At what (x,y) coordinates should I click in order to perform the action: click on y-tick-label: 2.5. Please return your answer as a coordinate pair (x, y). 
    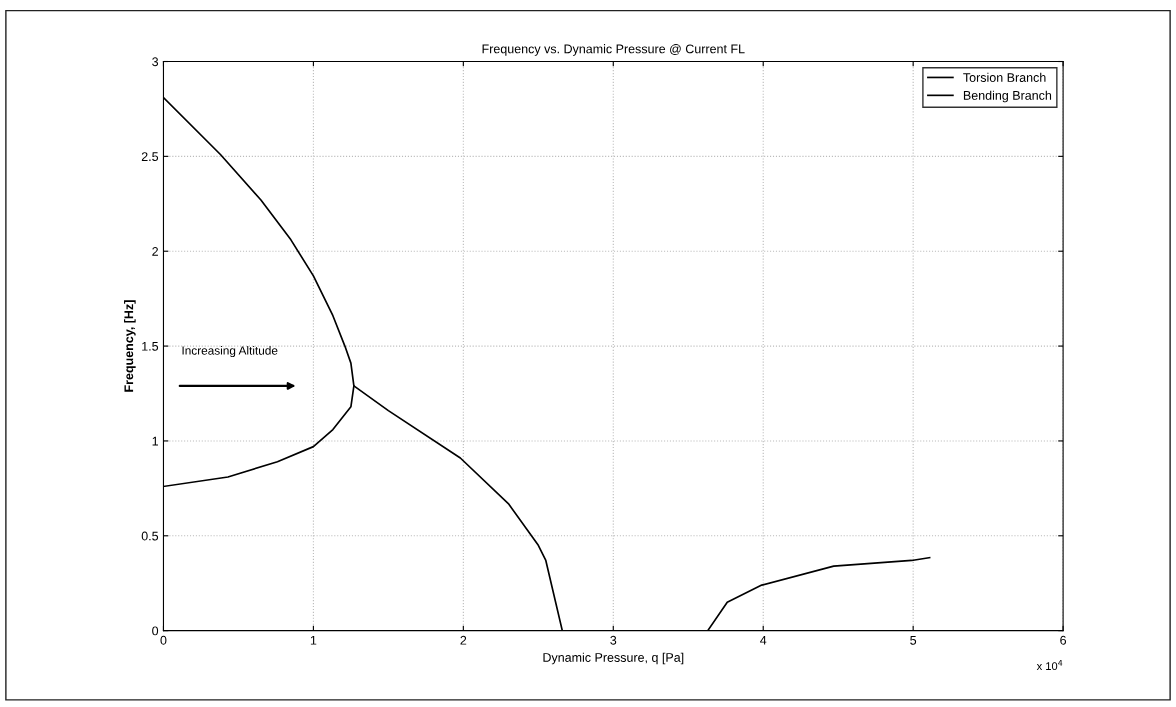
    Looking at the image, I should click on (150, 157).